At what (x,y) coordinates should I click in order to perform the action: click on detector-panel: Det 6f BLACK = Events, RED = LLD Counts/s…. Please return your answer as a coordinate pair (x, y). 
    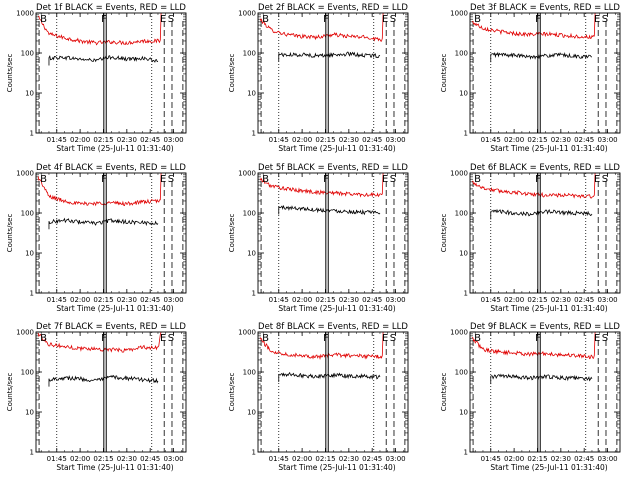
    Looking at the image, I should click on (530, 238).